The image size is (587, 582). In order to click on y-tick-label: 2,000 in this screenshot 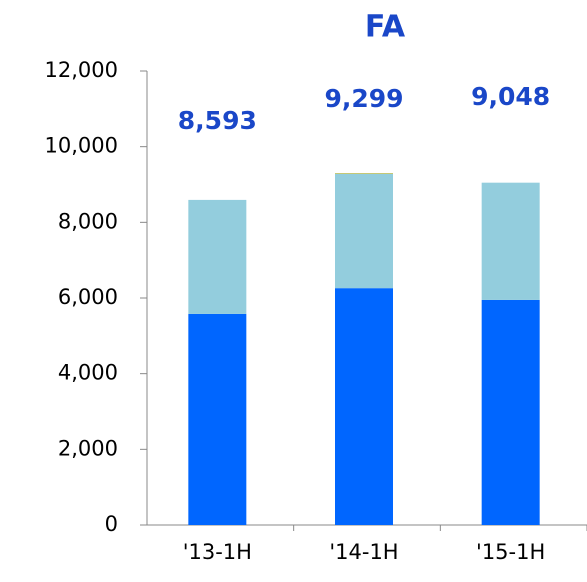, I will do `click(88, 448)`.